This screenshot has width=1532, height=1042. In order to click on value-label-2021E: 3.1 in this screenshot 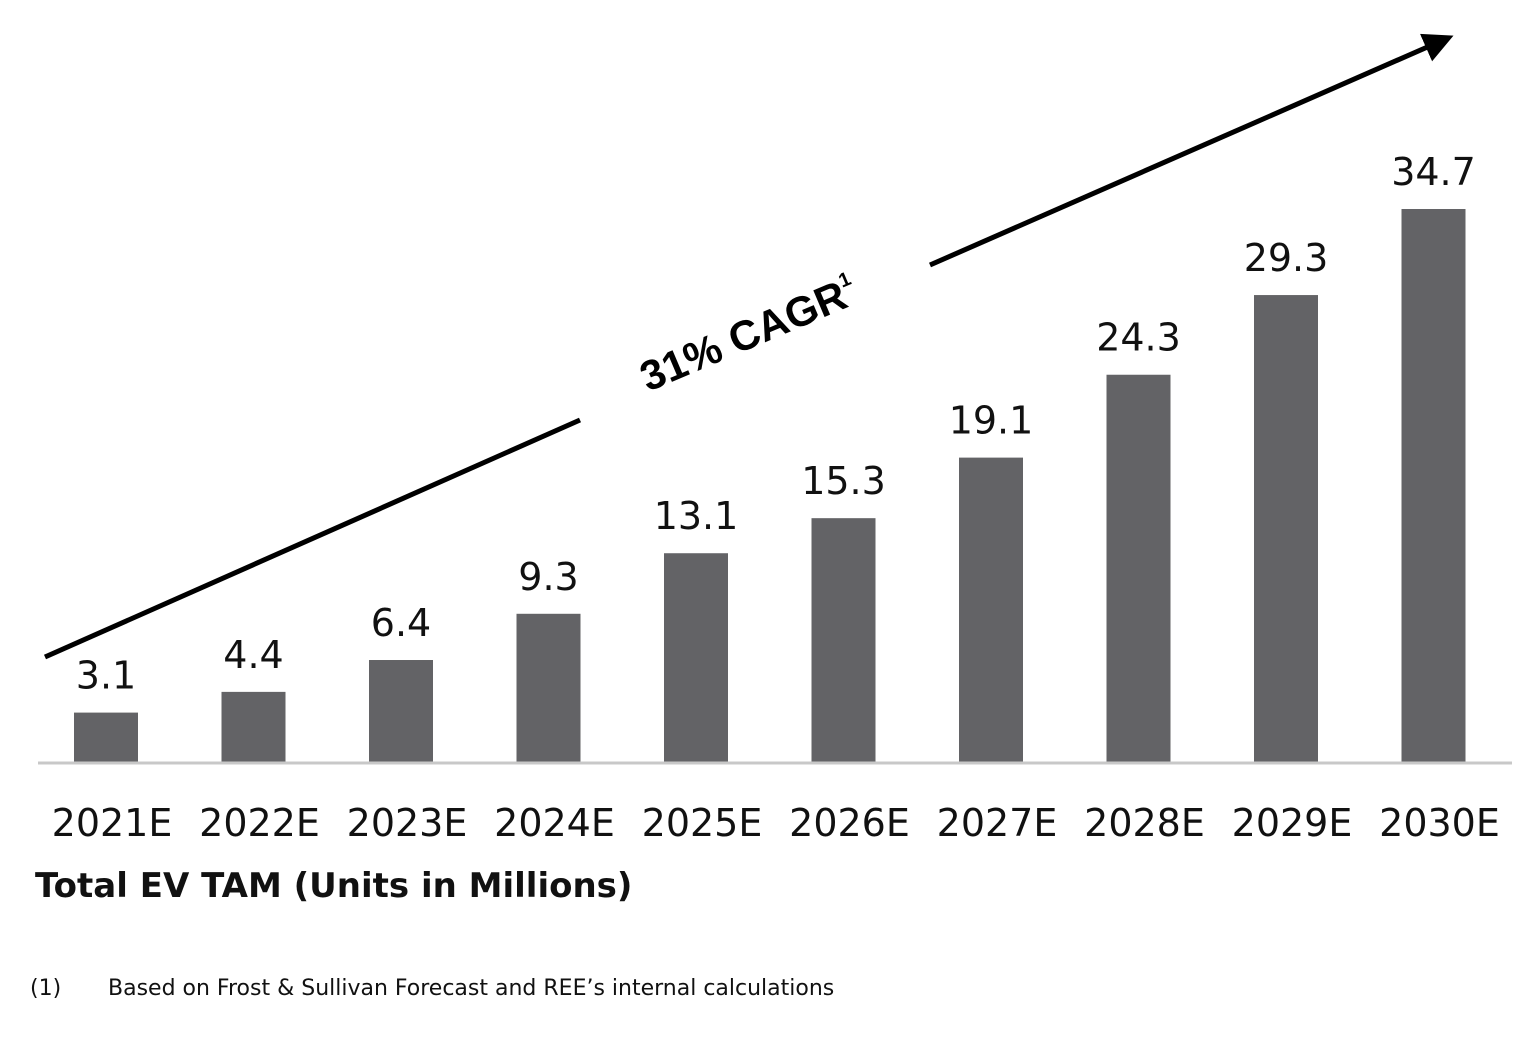, I will do `click(106, 676)`.